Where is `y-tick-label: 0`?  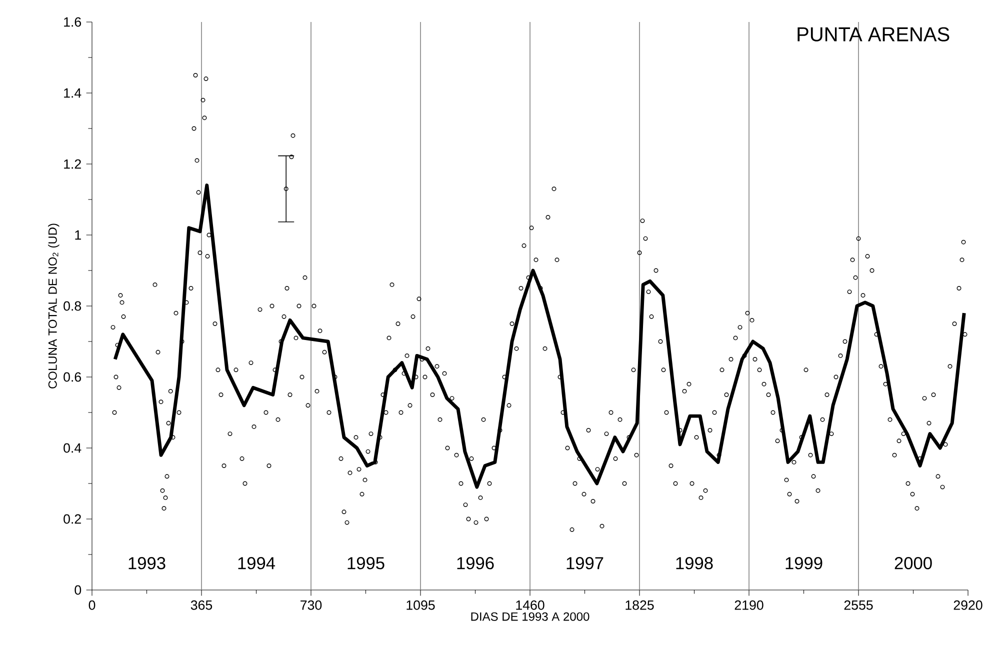 y-tick-label: 0 is located at coordinates (78, 590).